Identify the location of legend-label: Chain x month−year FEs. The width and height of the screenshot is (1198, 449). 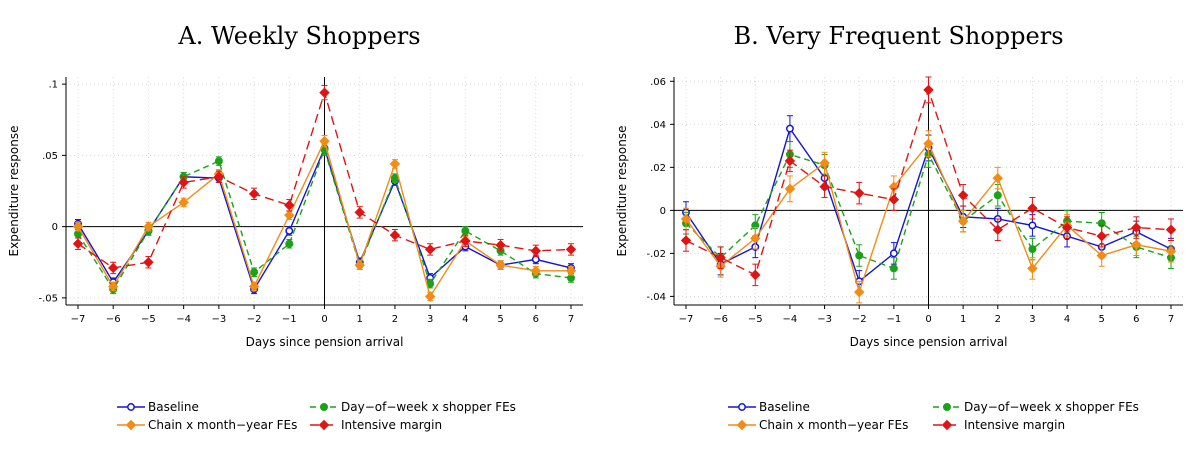
(834, 425).